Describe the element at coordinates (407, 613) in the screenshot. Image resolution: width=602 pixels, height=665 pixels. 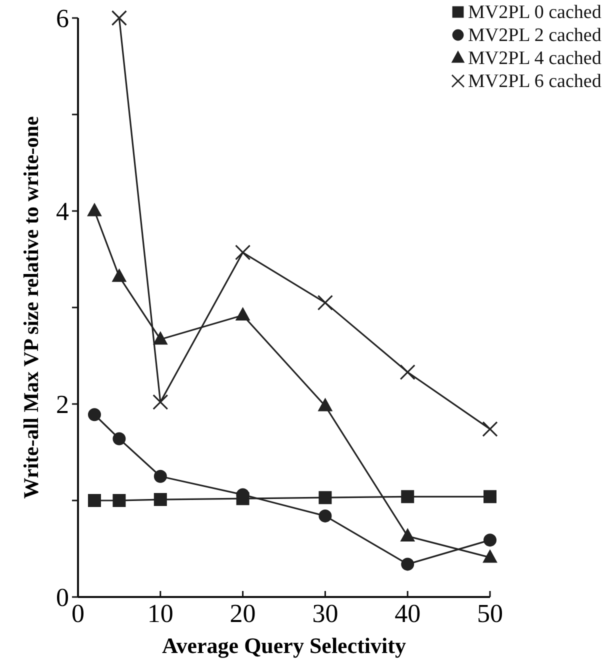
I see `x-tick-label: 40` at that location.